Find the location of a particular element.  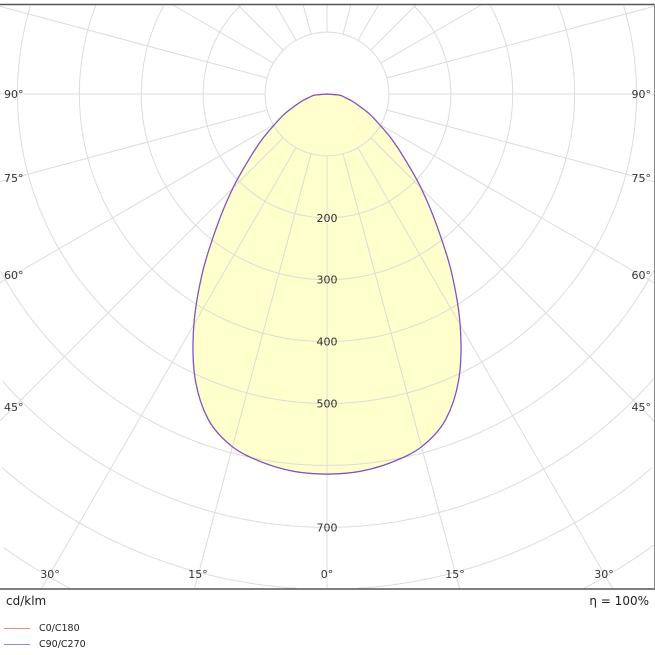

legend-item-c90-c270: C90/C270 is located at coordinates (45, 644).